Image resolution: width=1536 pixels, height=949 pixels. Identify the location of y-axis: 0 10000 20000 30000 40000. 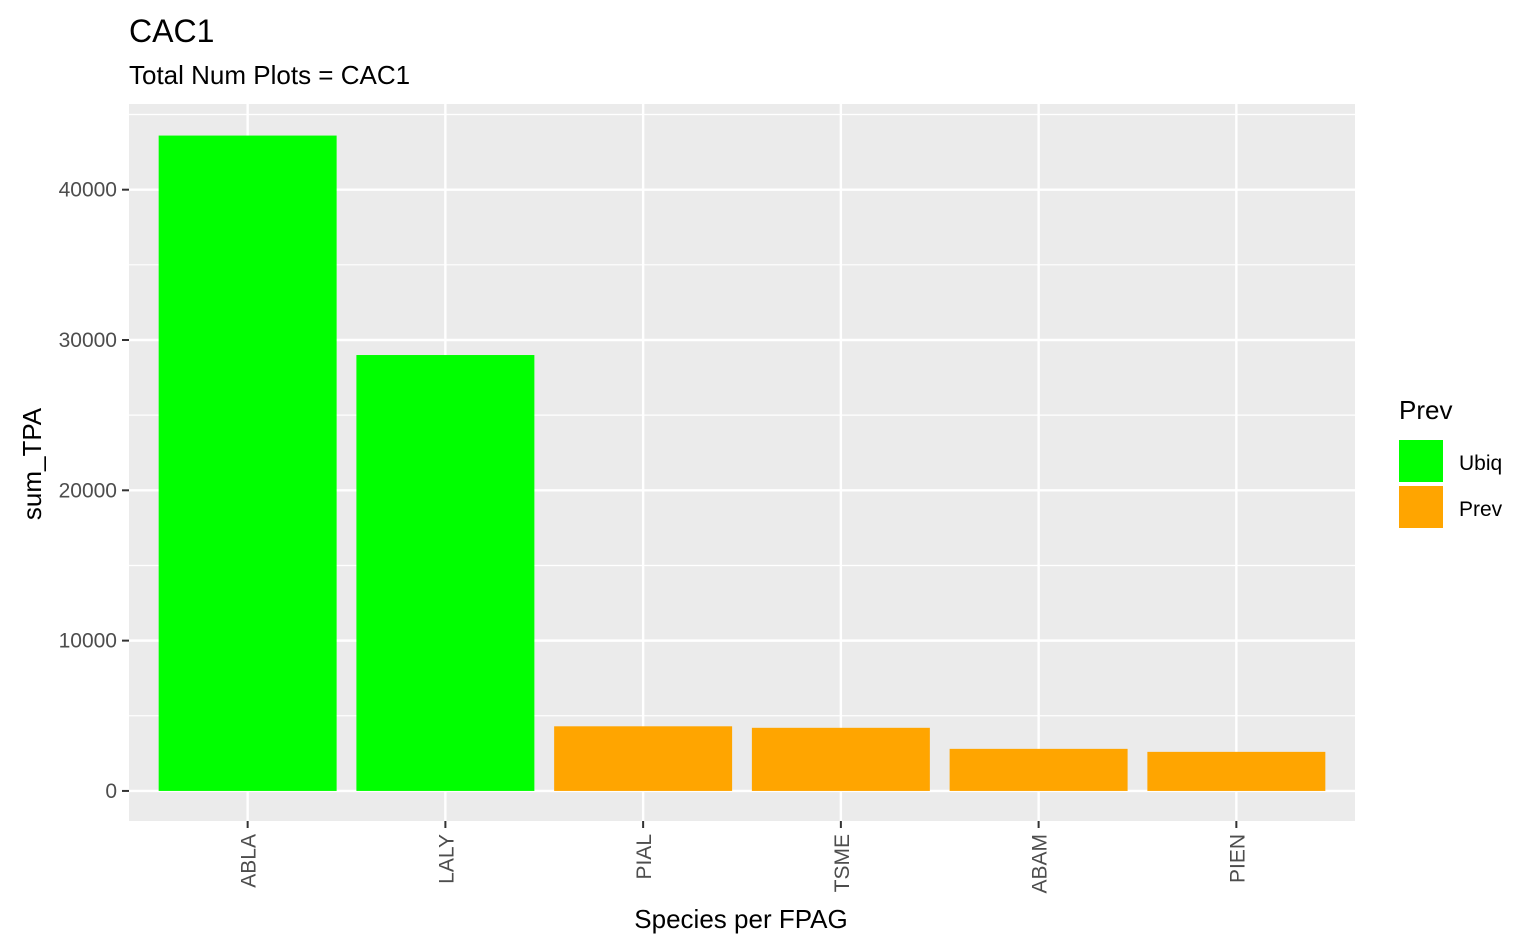
(94, 491).